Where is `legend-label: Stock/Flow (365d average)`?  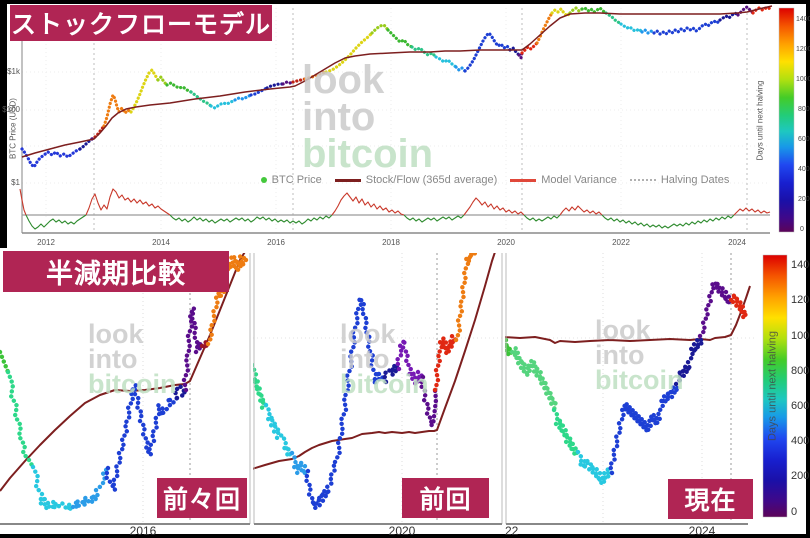
legend-label: Stock/Flow (365d average) is located at coordinates (431, 180).